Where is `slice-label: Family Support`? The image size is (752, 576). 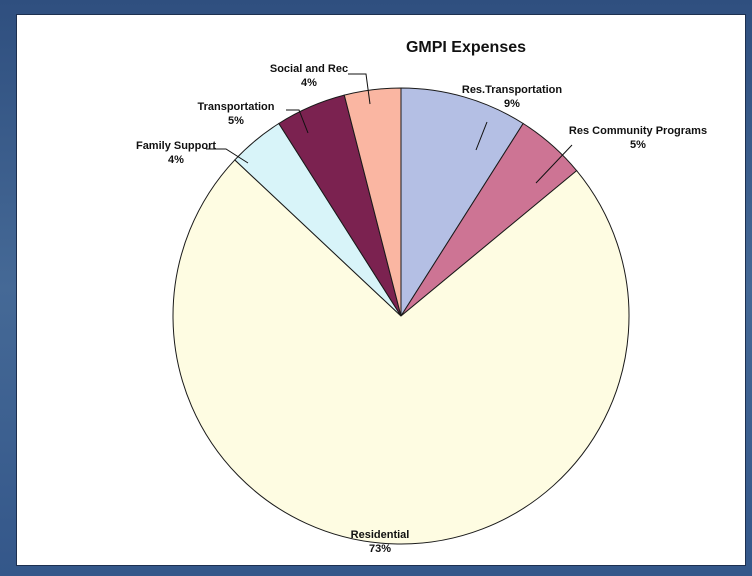 slice-label: Family Support is located at coordinates (176, 146).